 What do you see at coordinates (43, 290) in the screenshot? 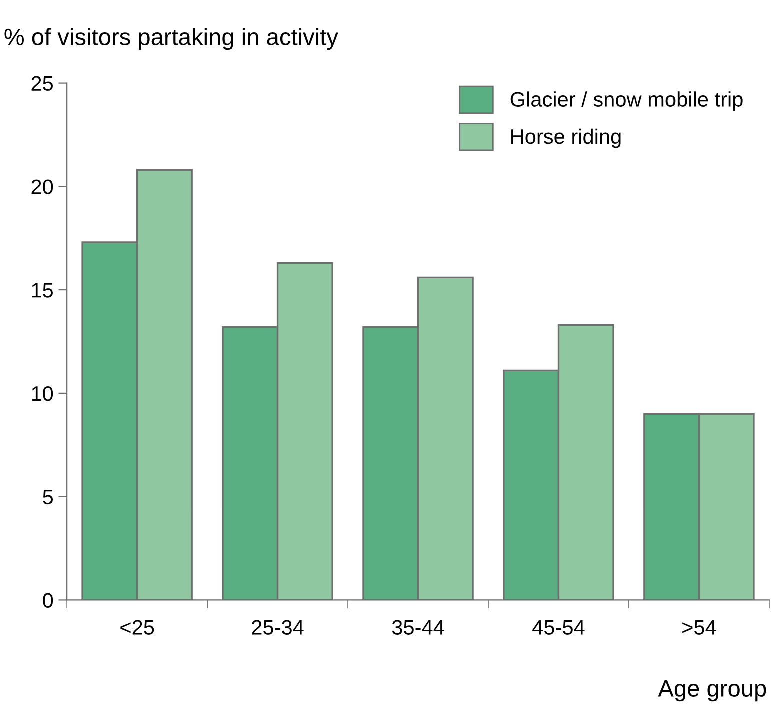
I see `y-tick-label: 15` at bounding box center [43, 290].